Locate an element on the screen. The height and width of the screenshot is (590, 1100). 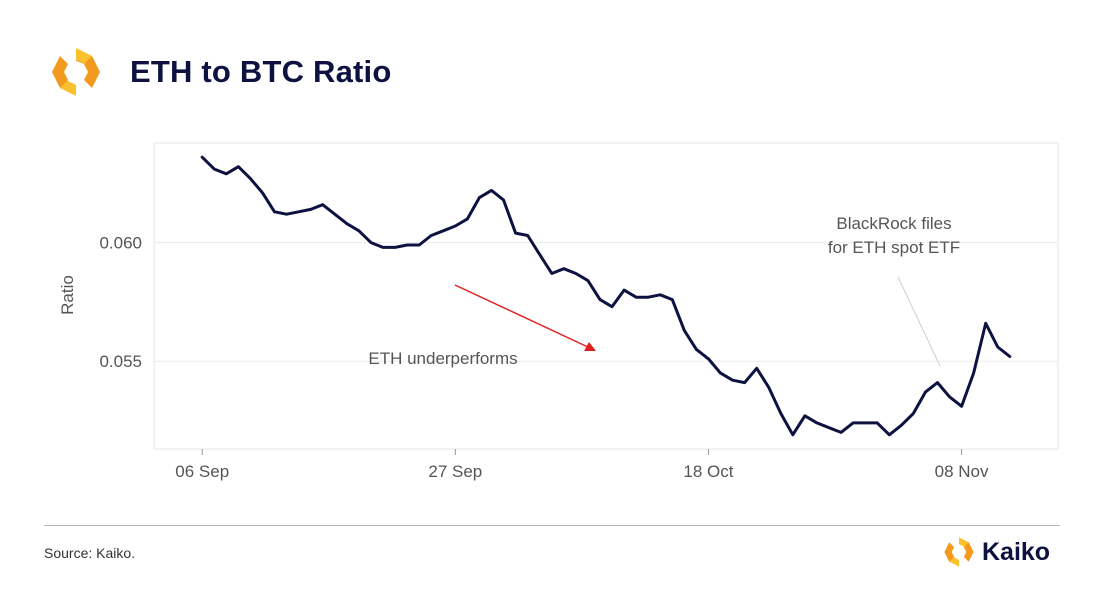
x-tick-label: 06 Sep is located at coordinates (202, 471).